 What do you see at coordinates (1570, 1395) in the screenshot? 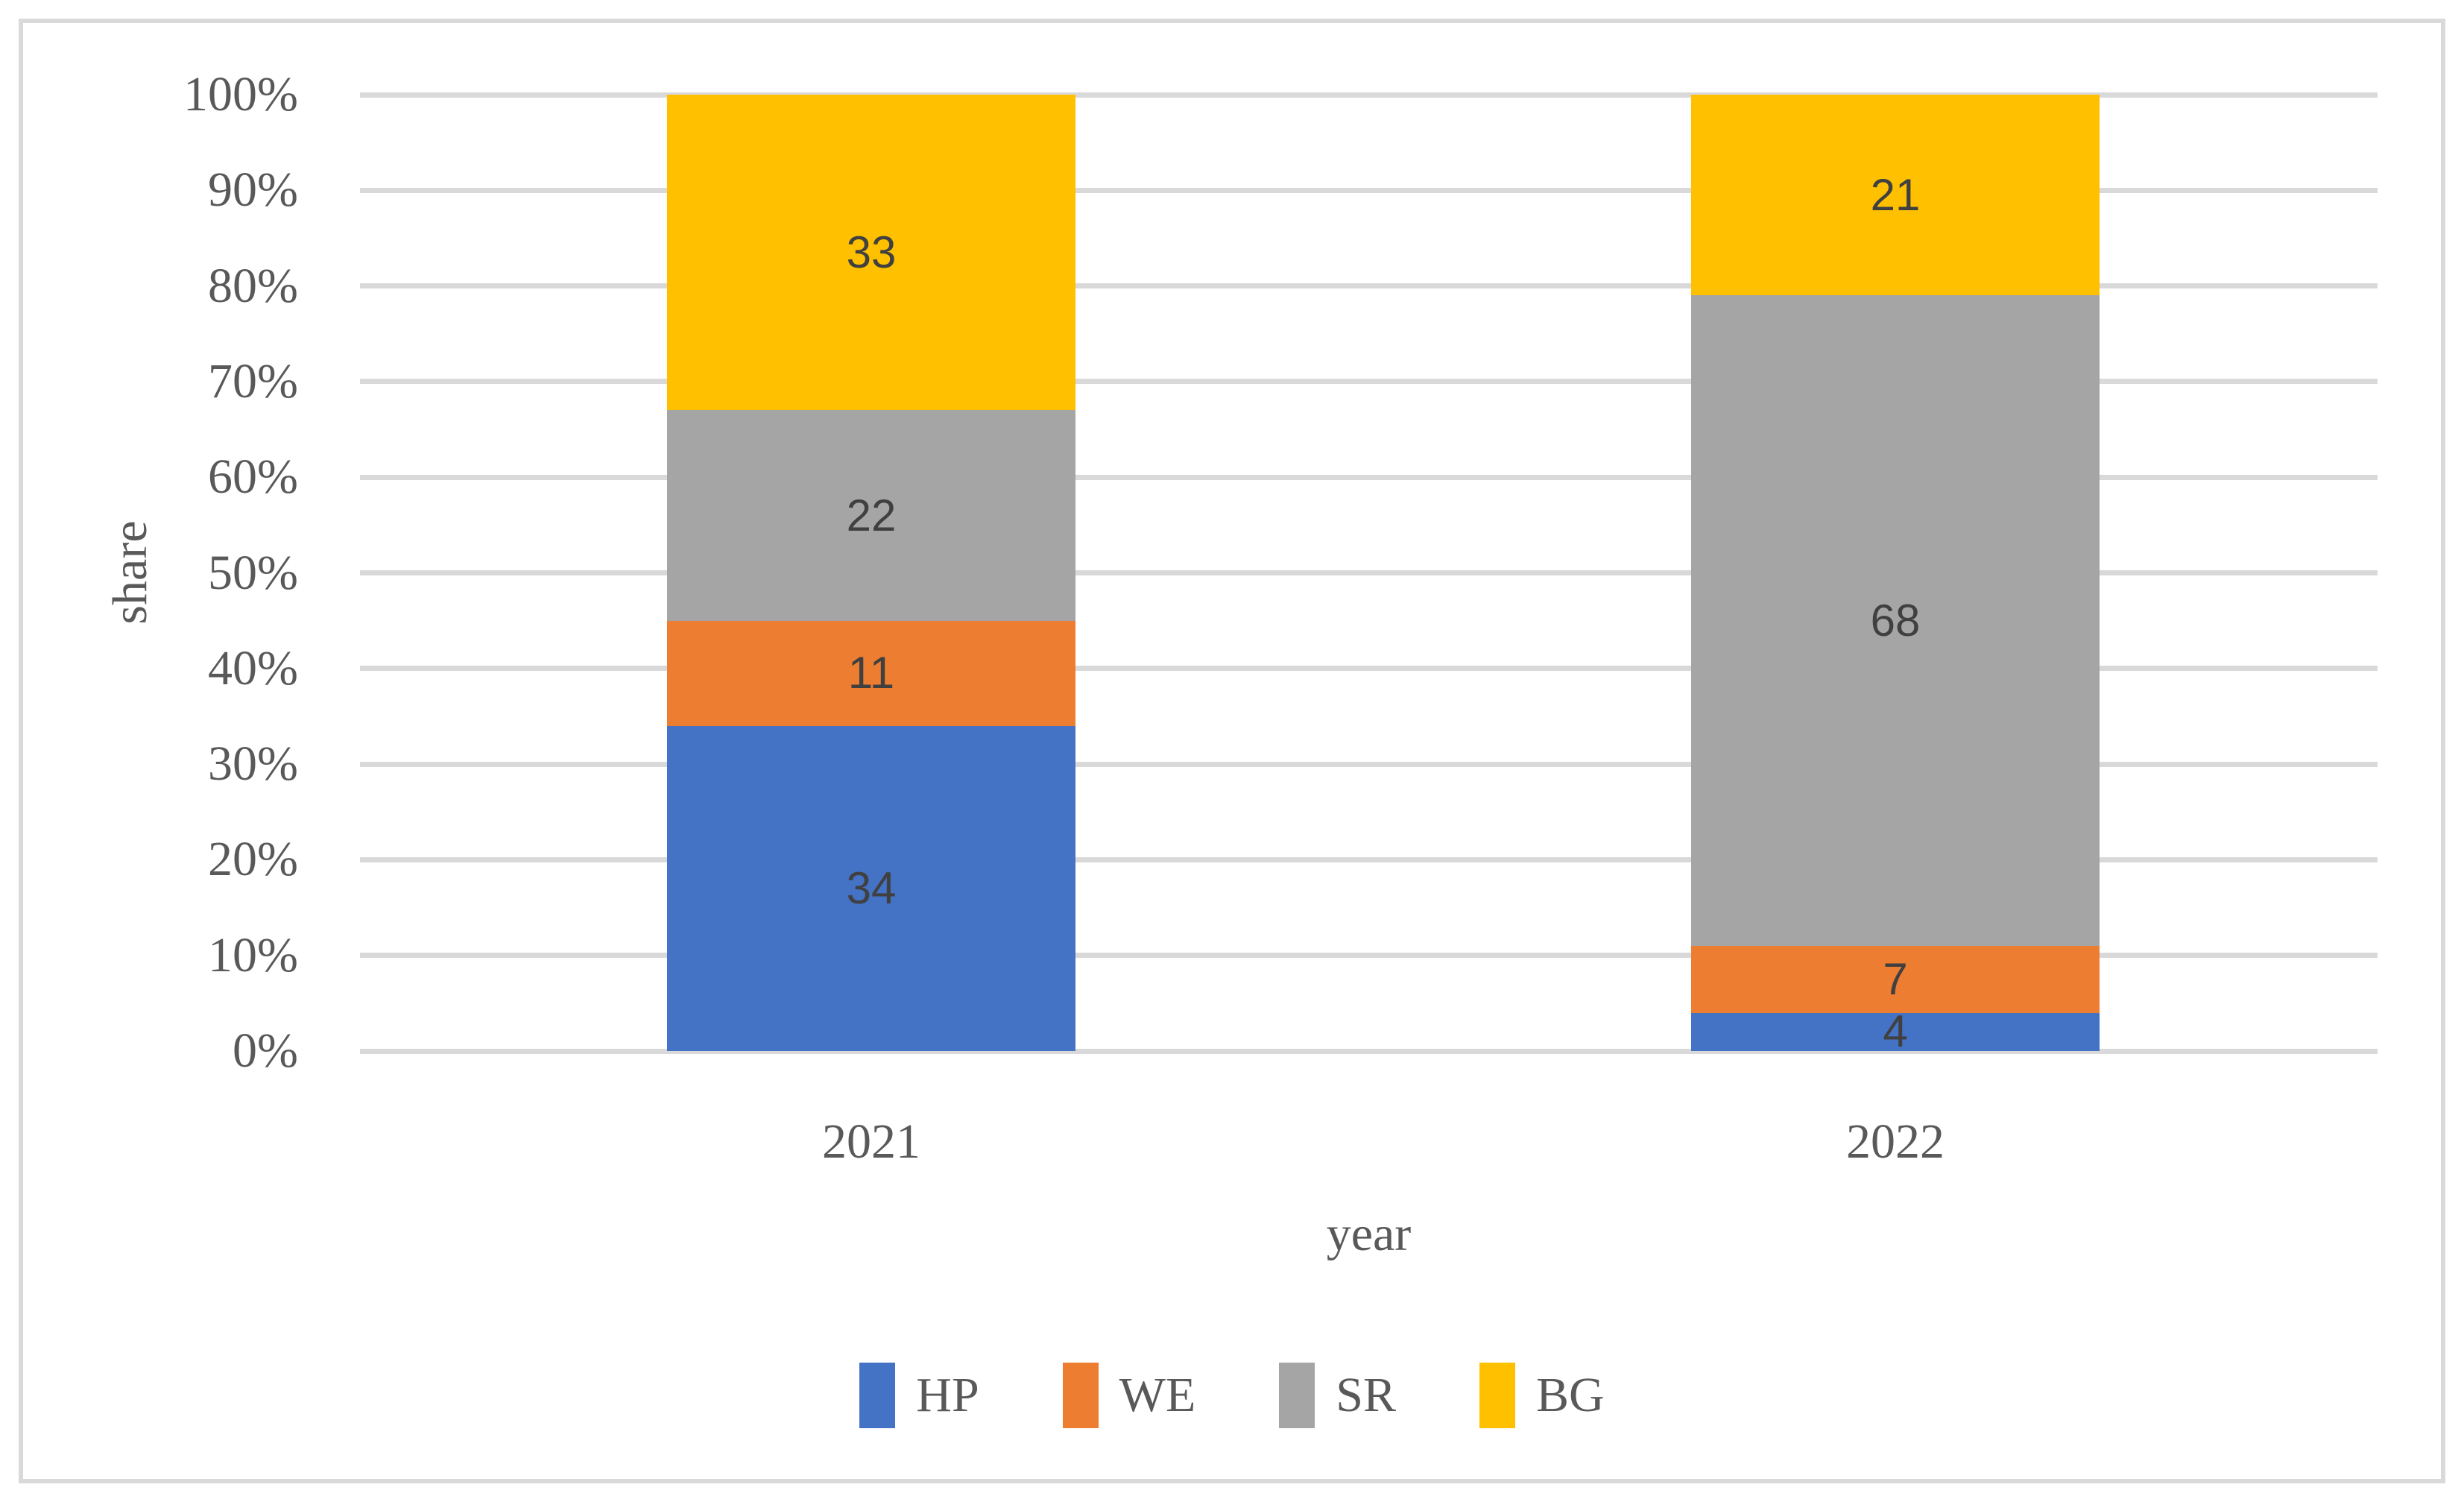
I see `legend-label-BG: BG` at bounding box center [1570, 1395].